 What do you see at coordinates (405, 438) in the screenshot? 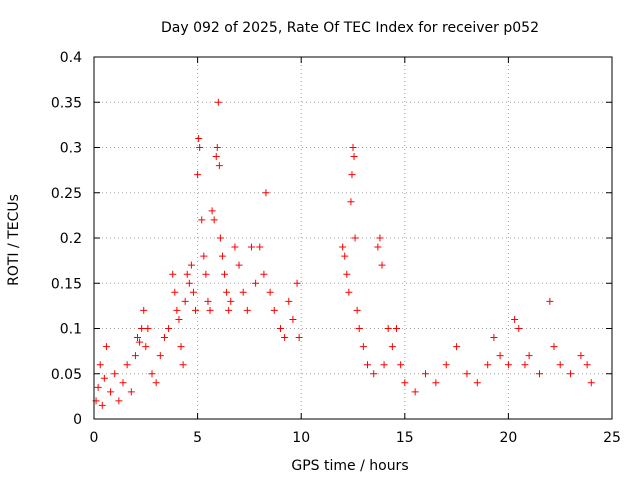
I see `x-tick-label: 15` at bounding box center [405, 438].